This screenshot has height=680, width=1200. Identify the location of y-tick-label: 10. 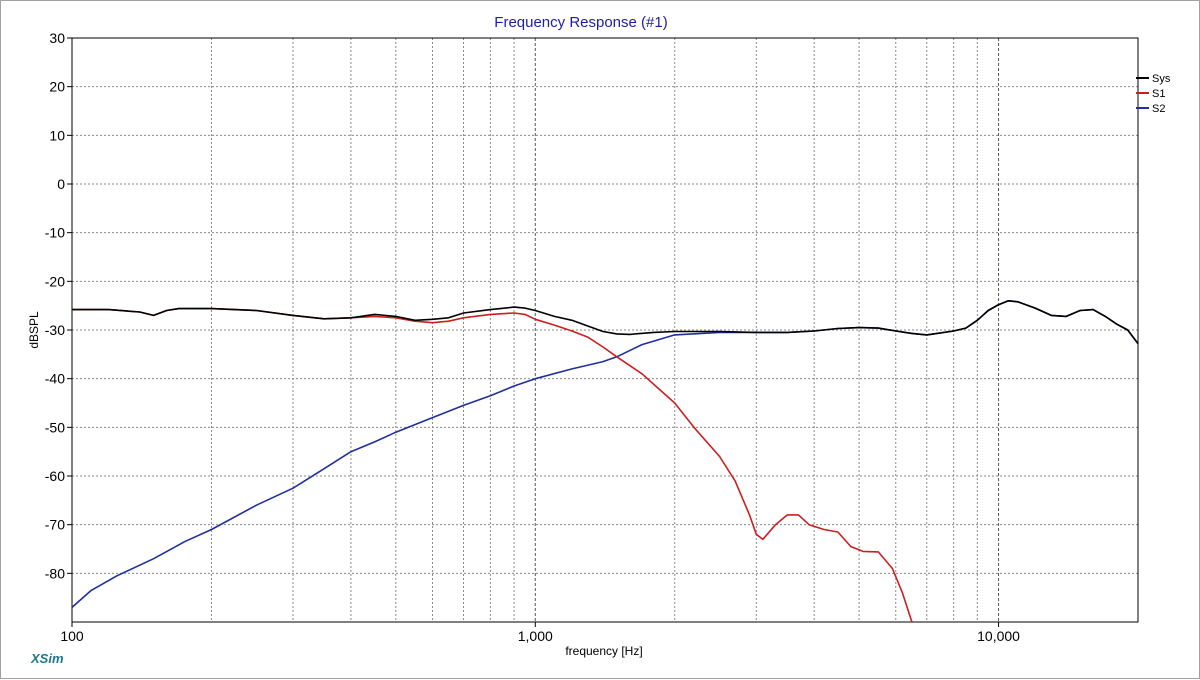
(57, 135).